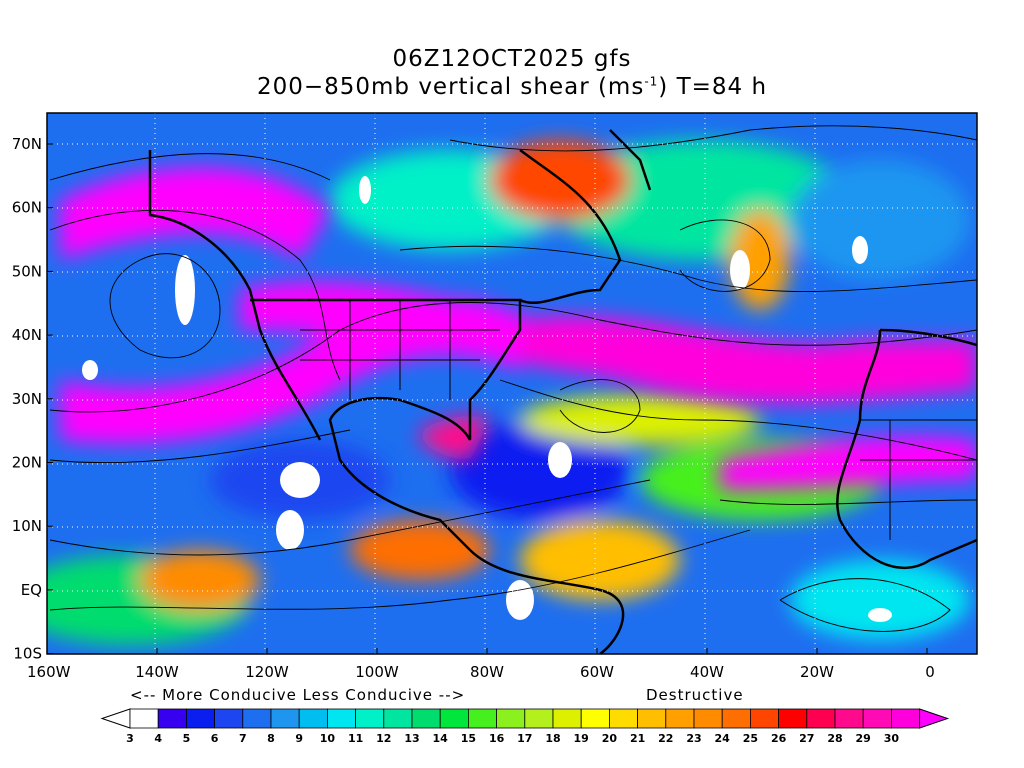 The height and width of the screenshot is (768, 1024). I want to click on colorbar-label: 9, so click(299, 738).